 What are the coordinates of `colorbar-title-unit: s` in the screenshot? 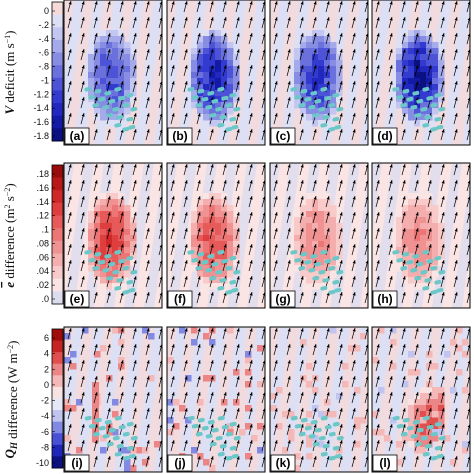 It's located at (9, 200).